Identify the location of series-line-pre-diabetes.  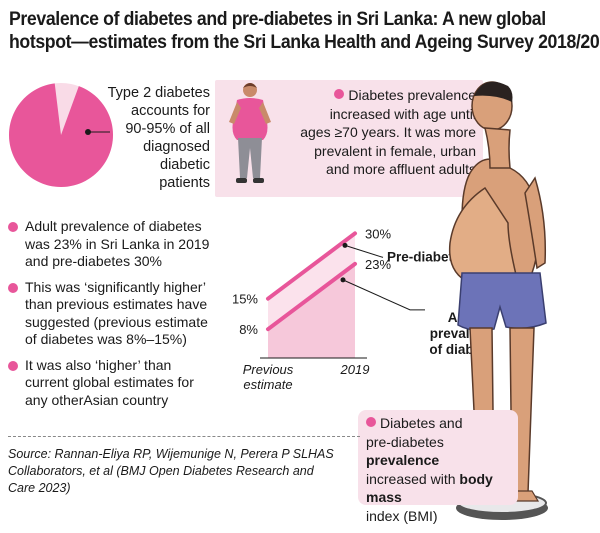
(311, 266).